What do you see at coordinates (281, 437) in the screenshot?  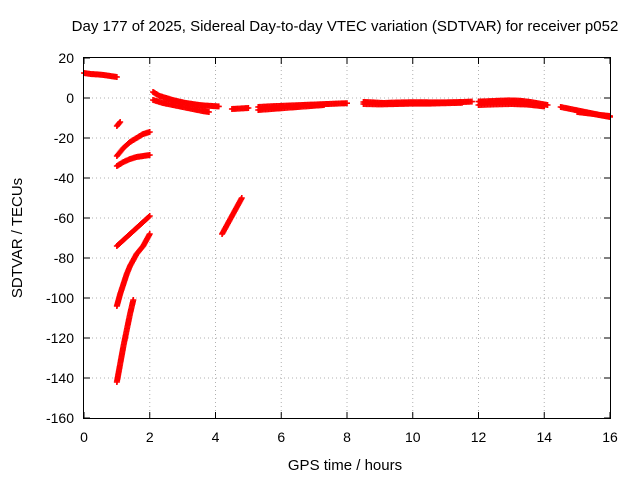 I see `x-tick-label: 6` at bounding box center [281, 437].